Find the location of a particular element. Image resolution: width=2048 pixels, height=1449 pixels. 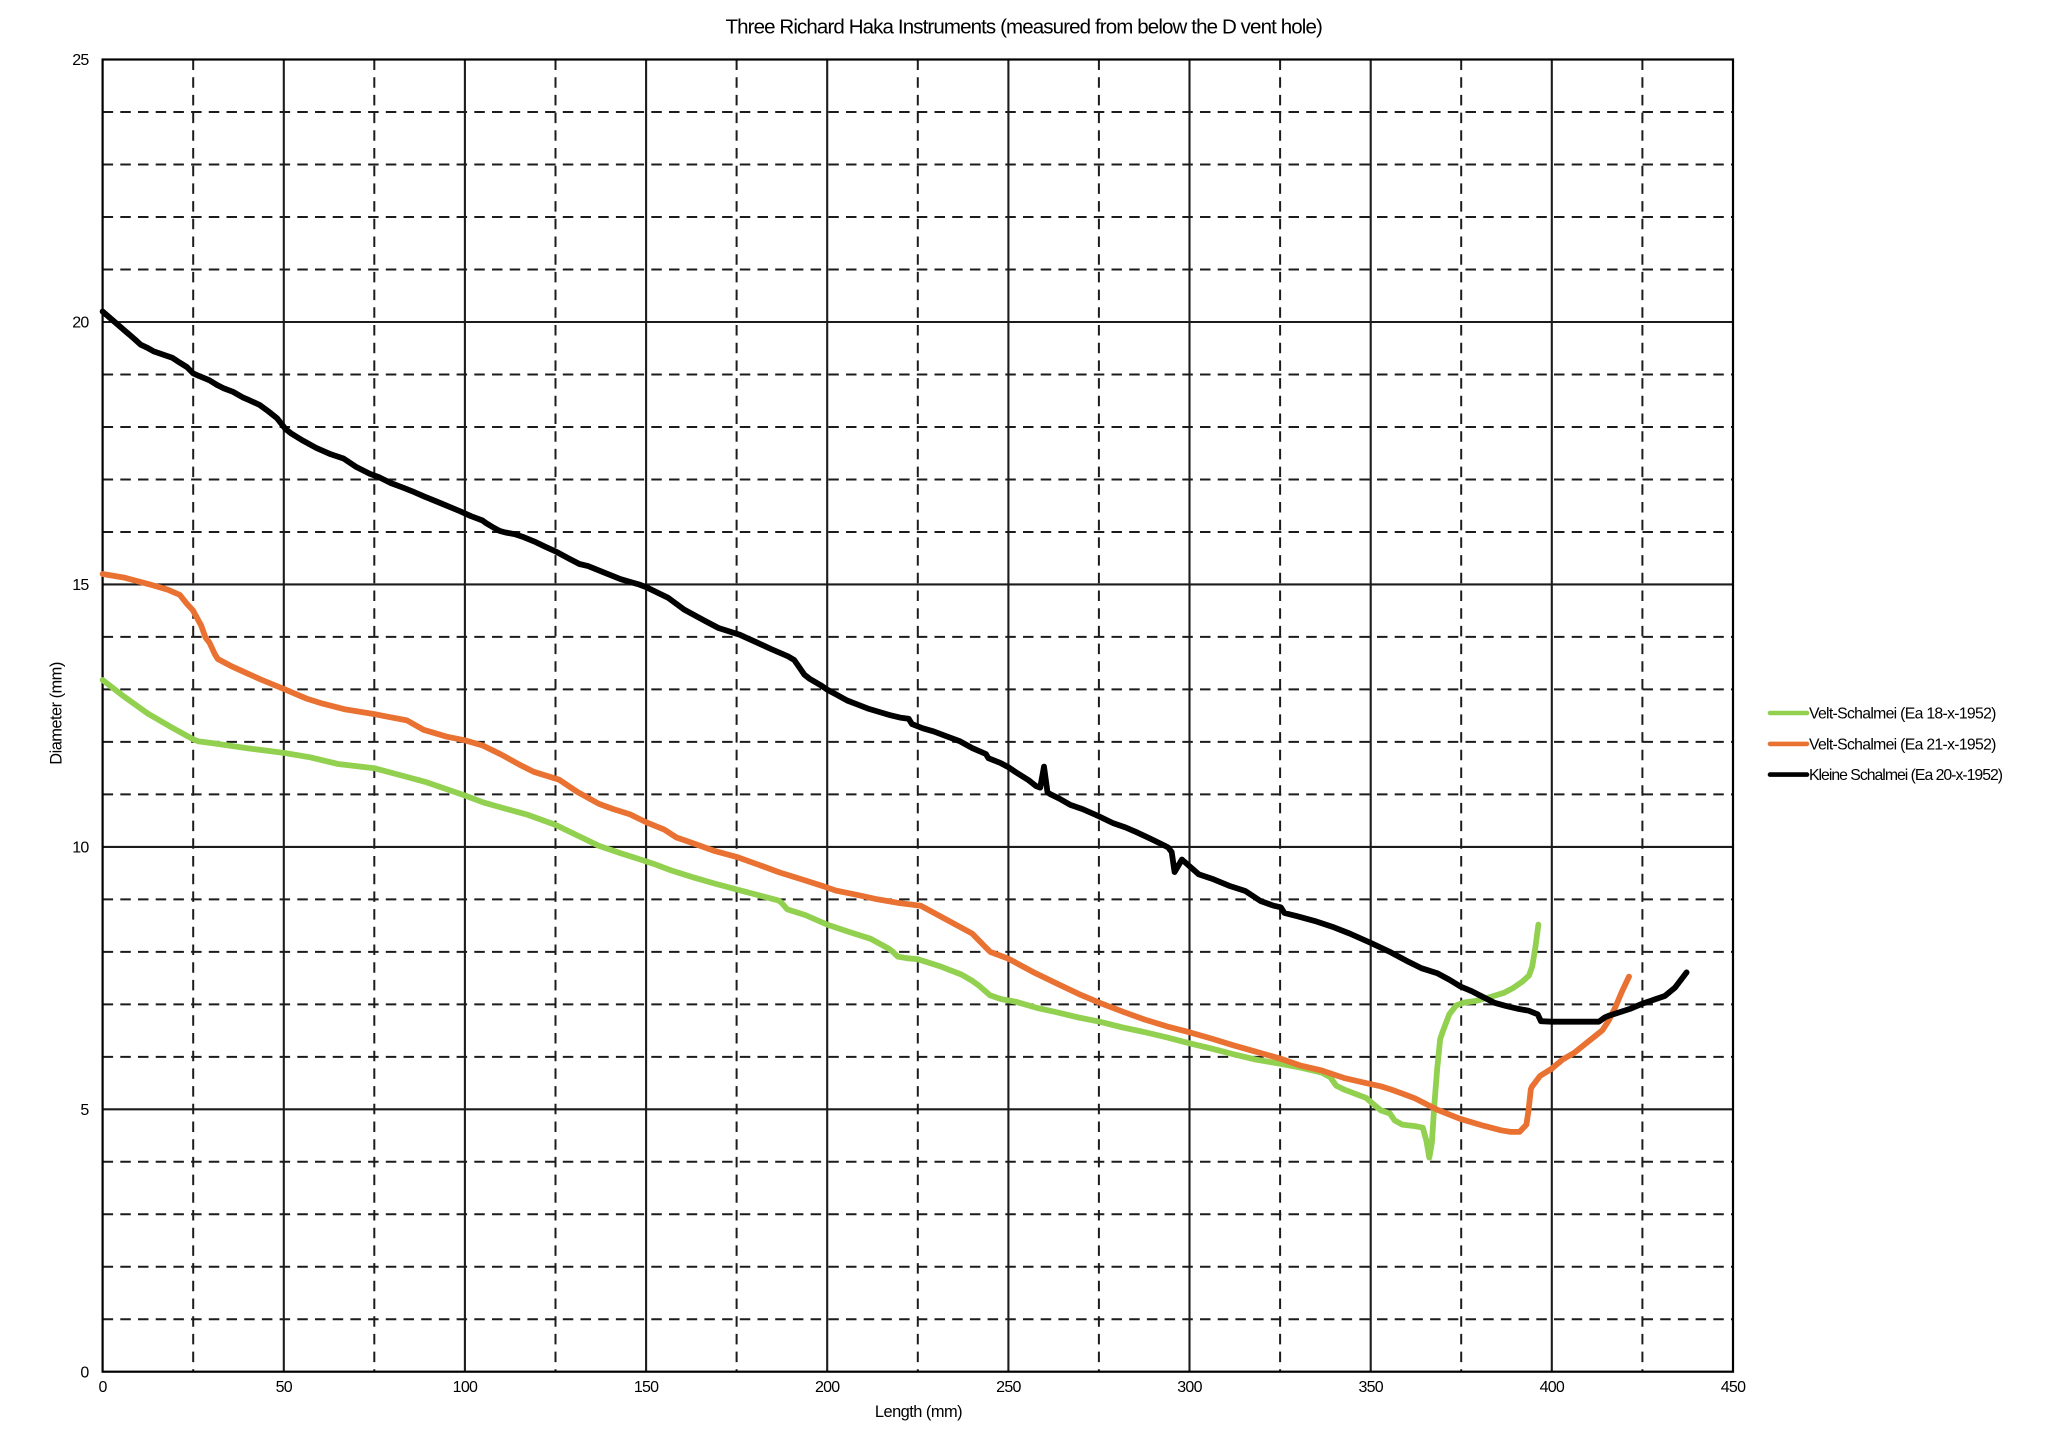

svg-text: 200 is located at coordinates (827, 1387).